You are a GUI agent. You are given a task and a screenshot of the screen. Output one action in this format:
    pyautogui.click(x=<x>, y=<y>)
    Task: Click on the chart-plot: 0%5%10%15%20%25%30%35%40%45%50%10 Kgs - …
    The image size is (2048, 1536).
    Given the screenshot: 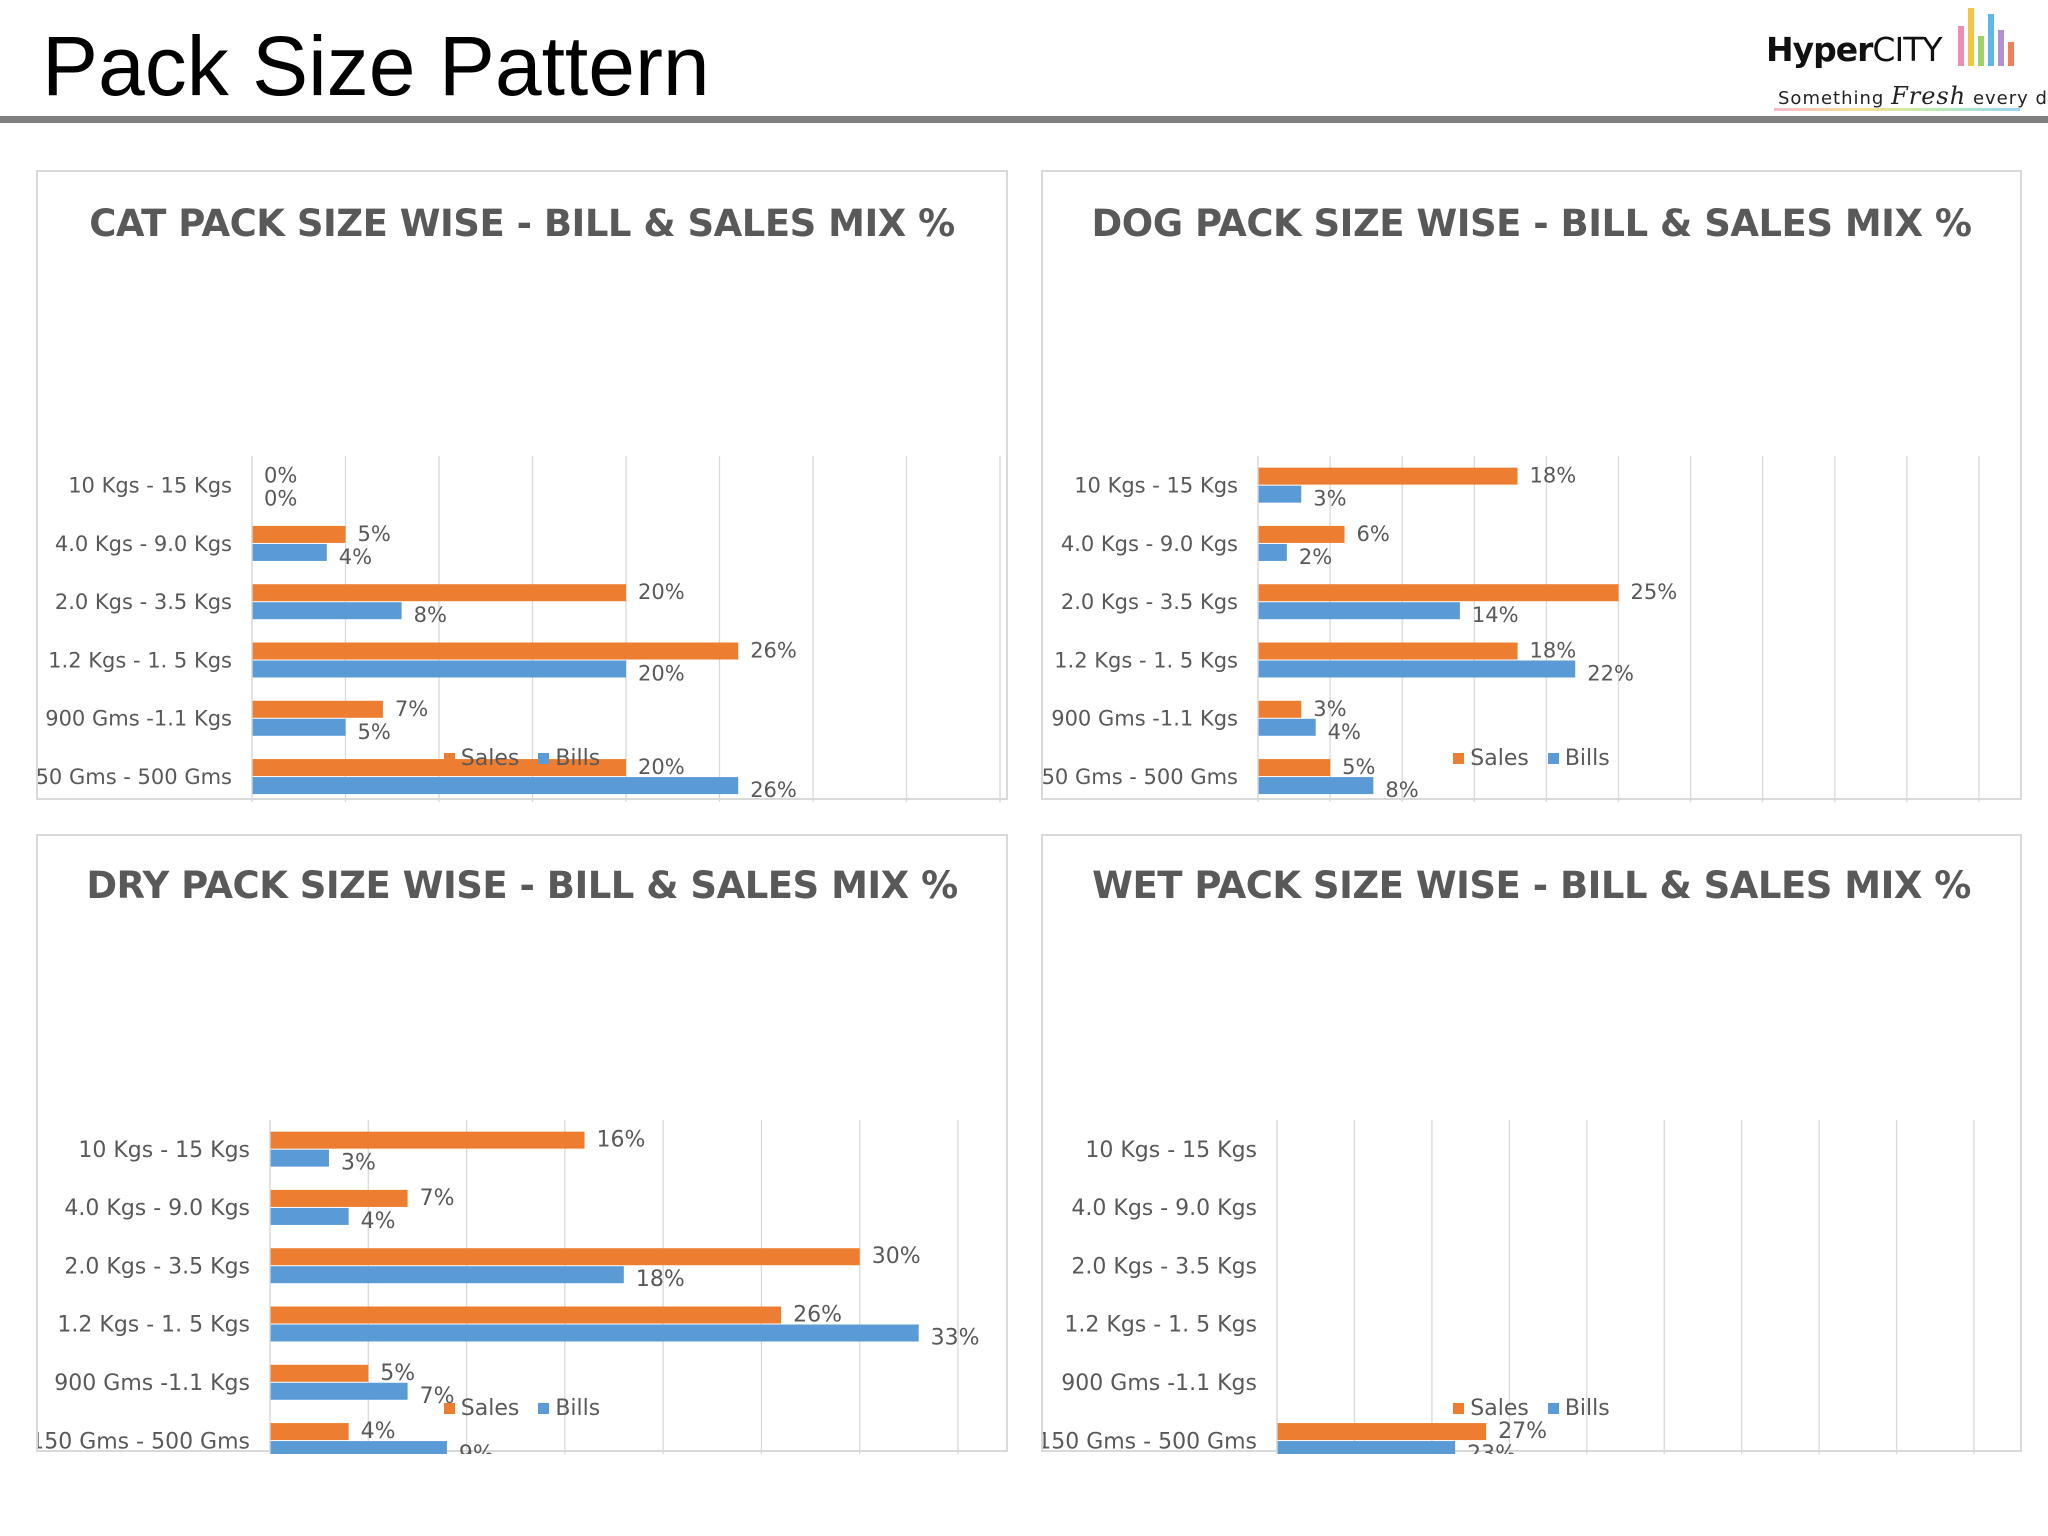 What is the action you would take?
    pyautogui.click(x=1511, y=629)
    